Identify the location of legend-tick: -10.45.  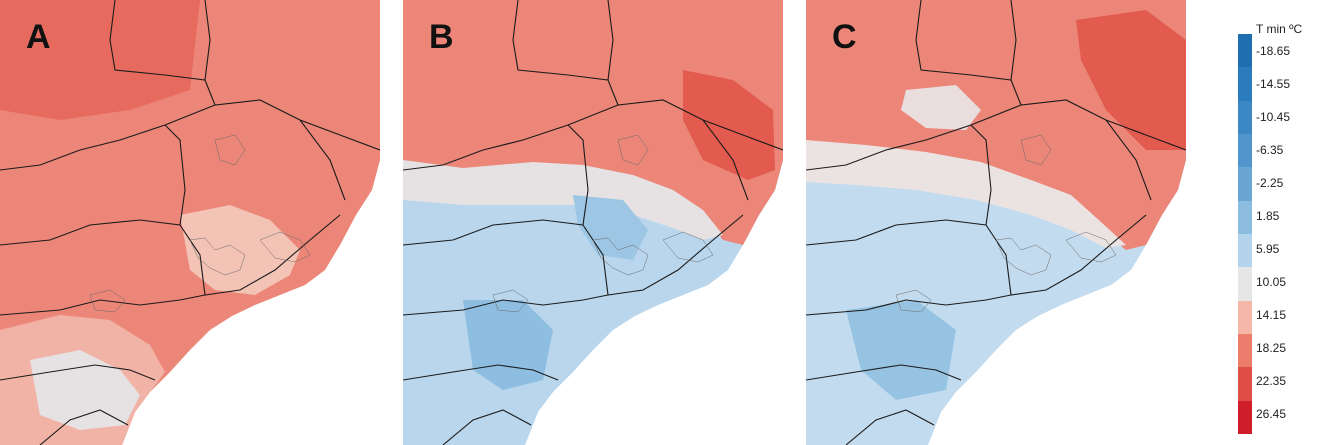
(1273, 117).